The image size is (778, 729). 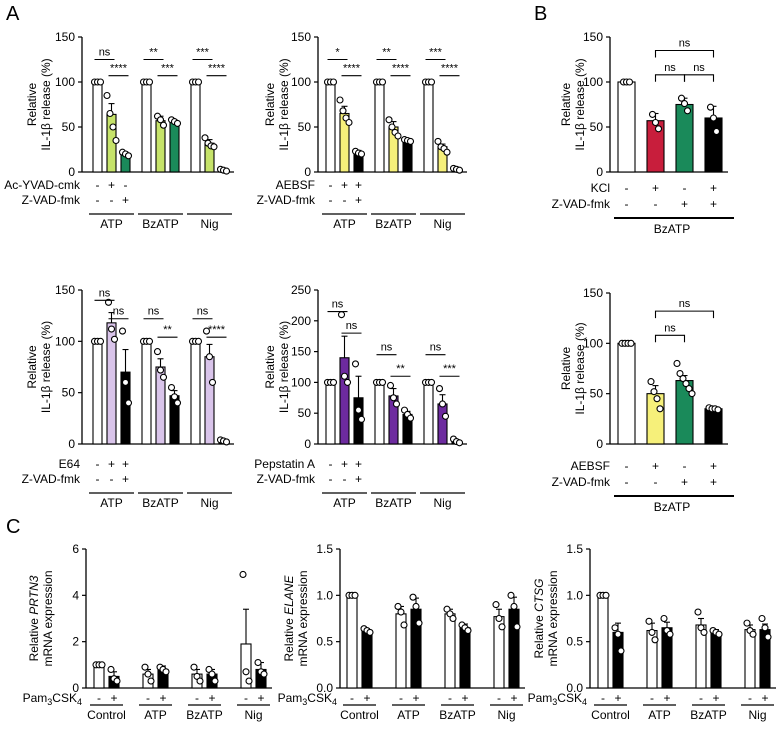 What do you see at coordinates (699, 78) in the screenshot?
I see `significance-bracket` at bounding box center [699, 78].